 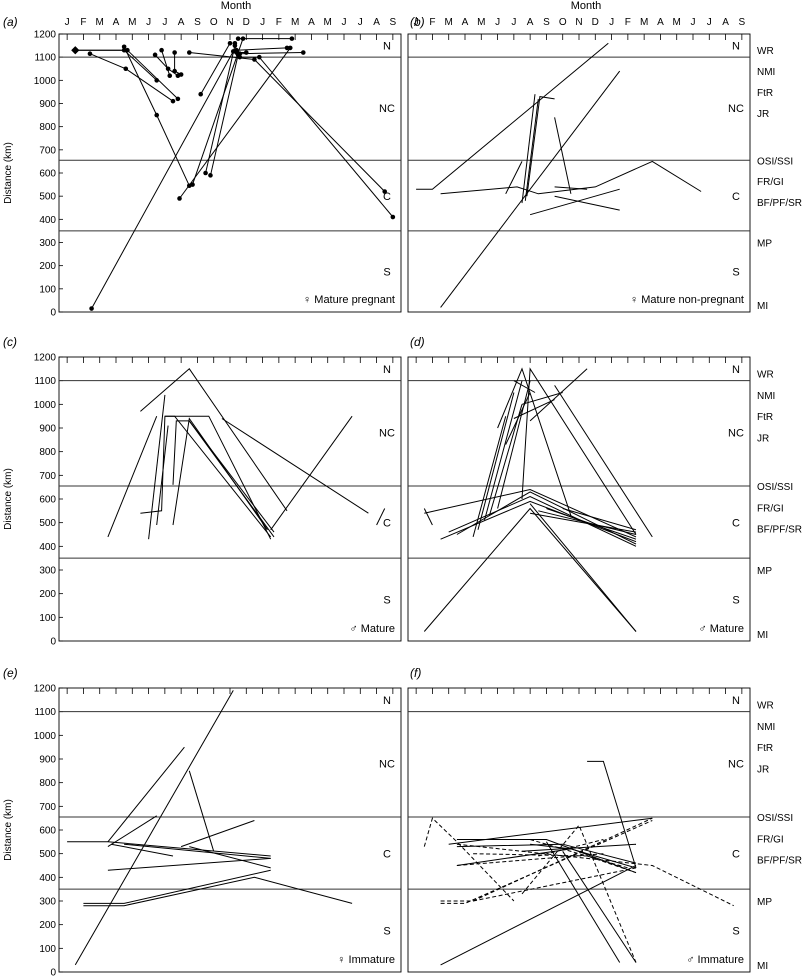 What do you see at coordinates (47, 476) in the screenshot?
I see `y-tick-label: 700` at bounding box center [47, 476].